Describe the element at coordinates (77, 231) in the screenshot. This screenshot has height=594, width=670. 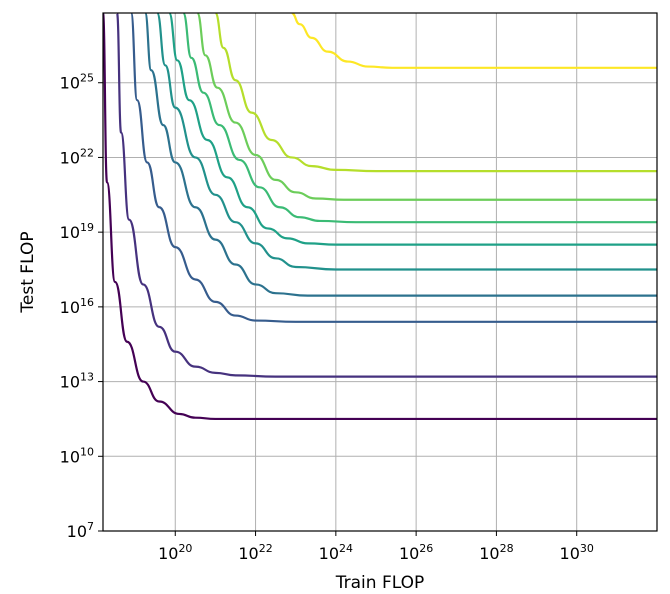
I see `y-tick-label: 1019` at that location.